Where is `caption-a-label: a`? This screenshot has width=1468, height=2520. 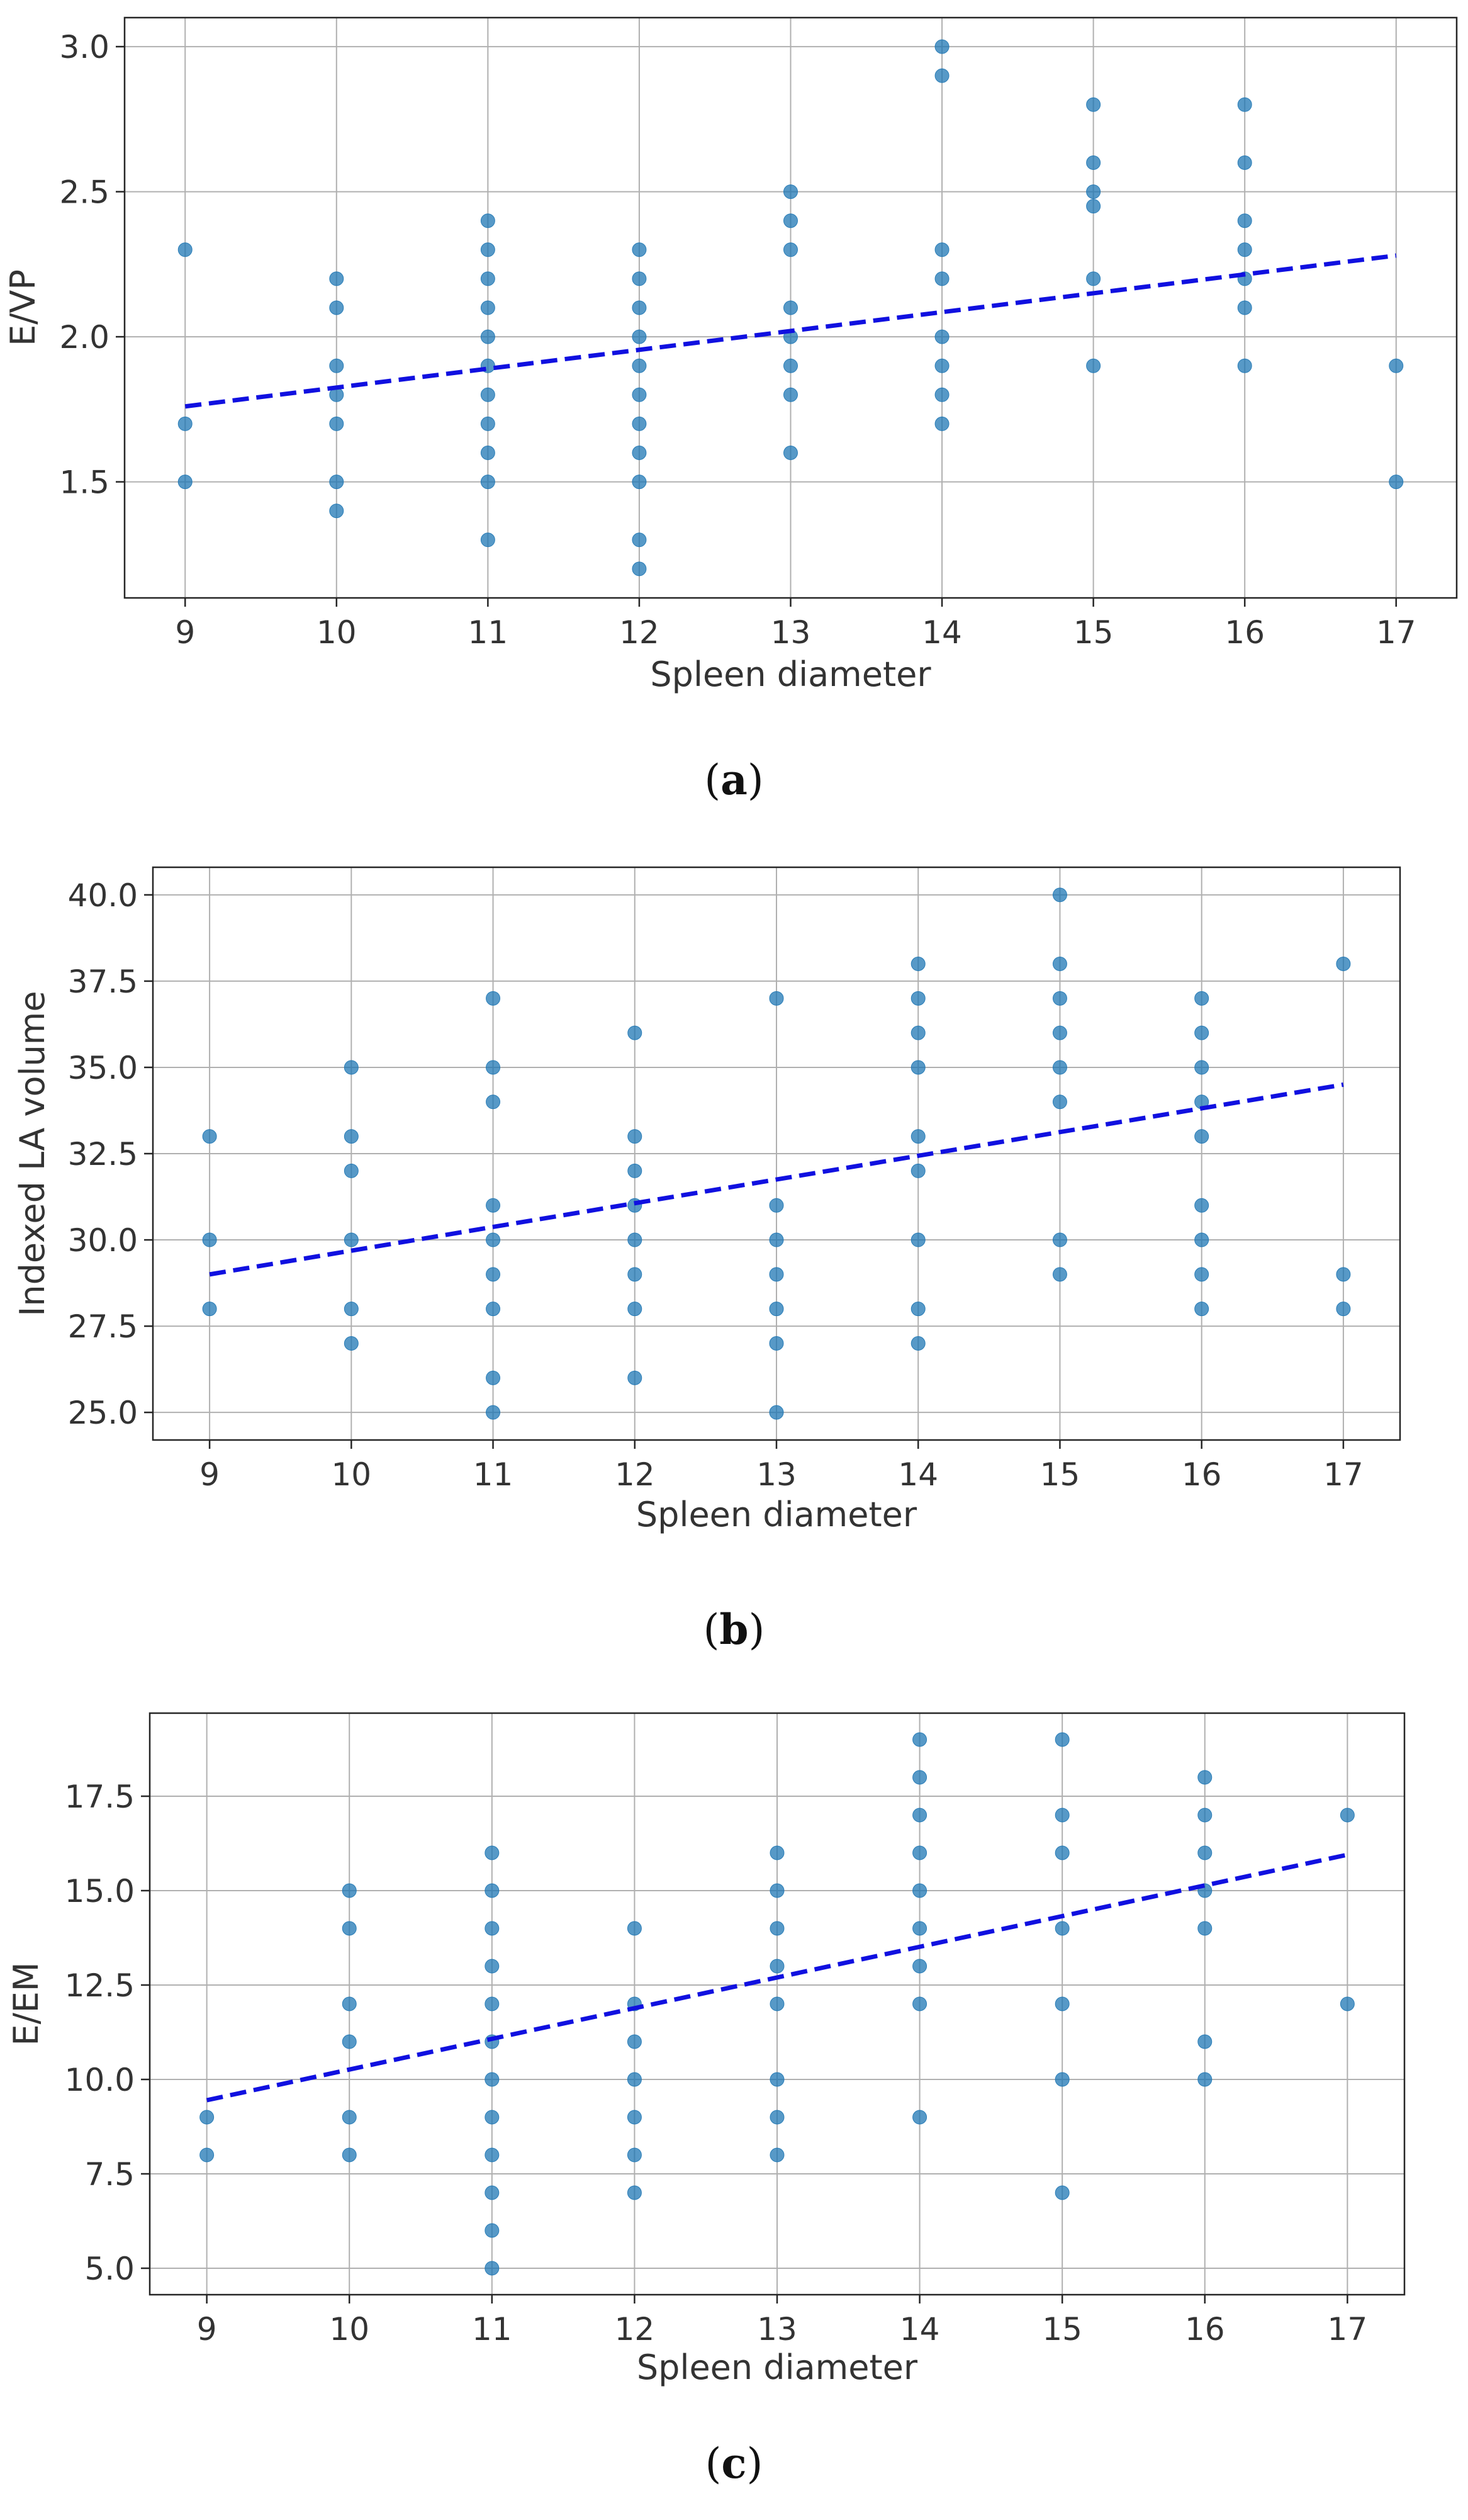
caption-a-label: a is located at coordinates (734, 779).